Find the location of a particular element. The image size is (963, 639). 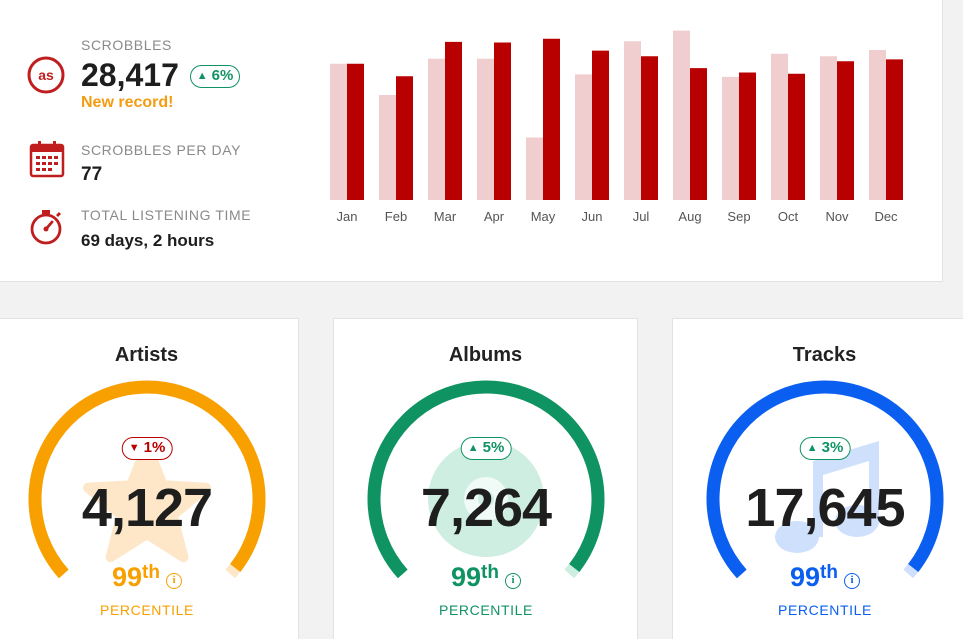

artists-gauge is located at coordinates (147, 479).